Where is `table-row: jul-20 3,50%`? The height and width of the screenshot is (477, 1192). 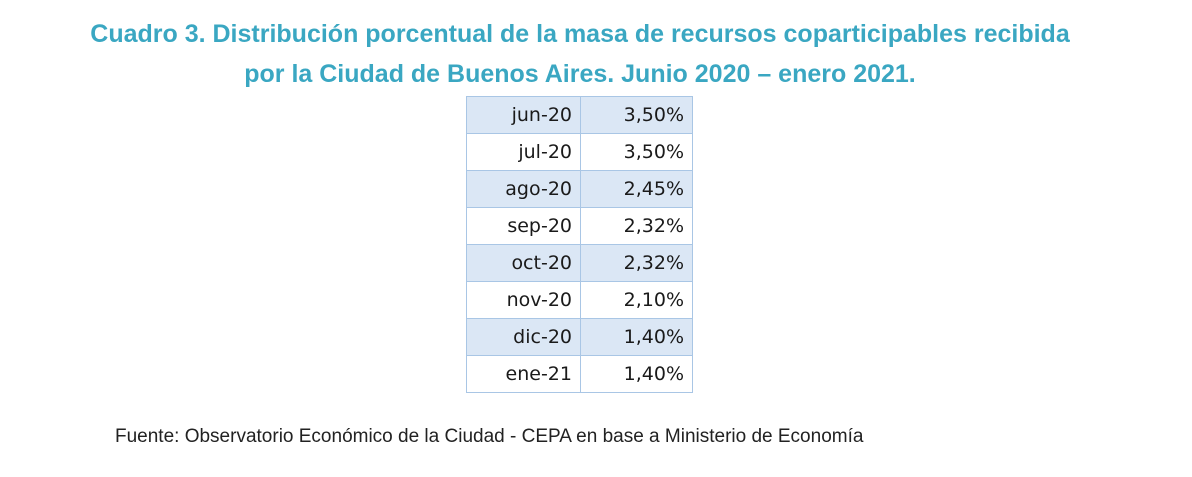
table-row: jul-20 3,50% is located at coordinates (579, 152).